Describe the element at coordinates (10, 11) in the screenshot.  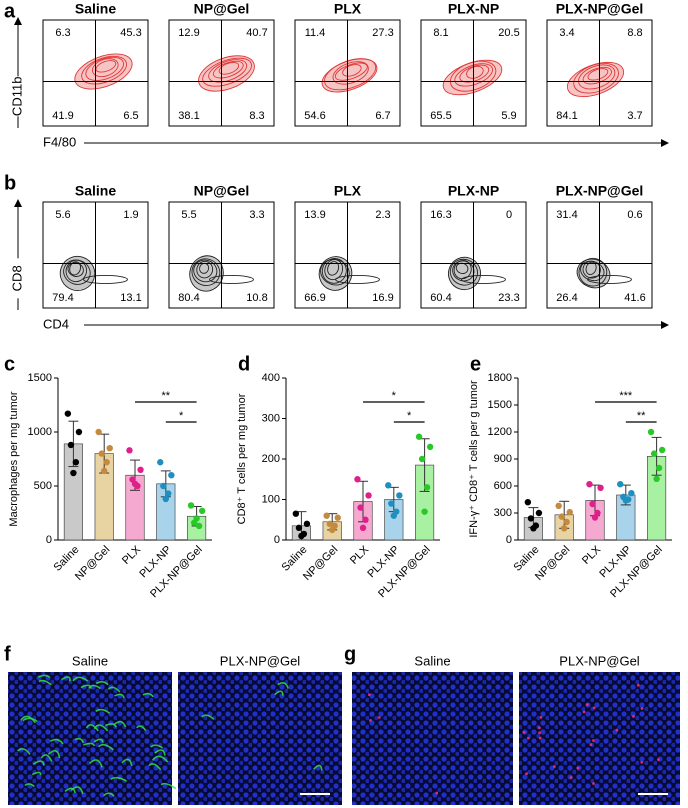
I see `panel-label: a` at that location.